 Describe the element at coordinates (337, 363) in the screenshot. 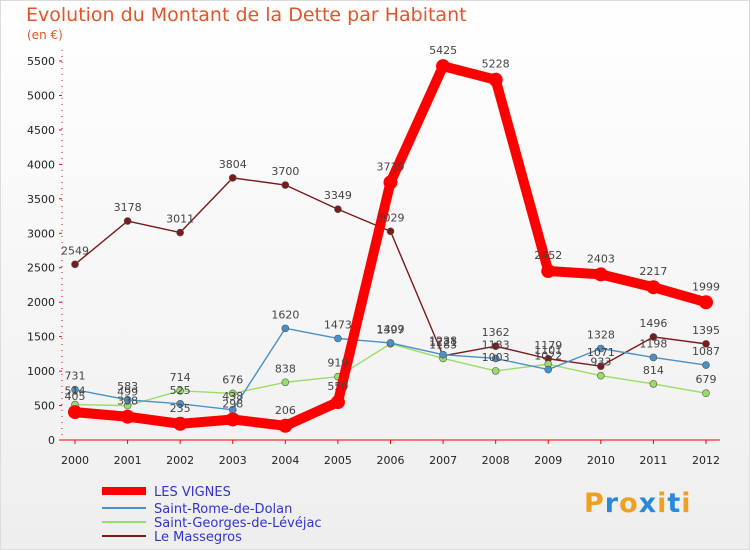

I see `data-label: 919` at that location.